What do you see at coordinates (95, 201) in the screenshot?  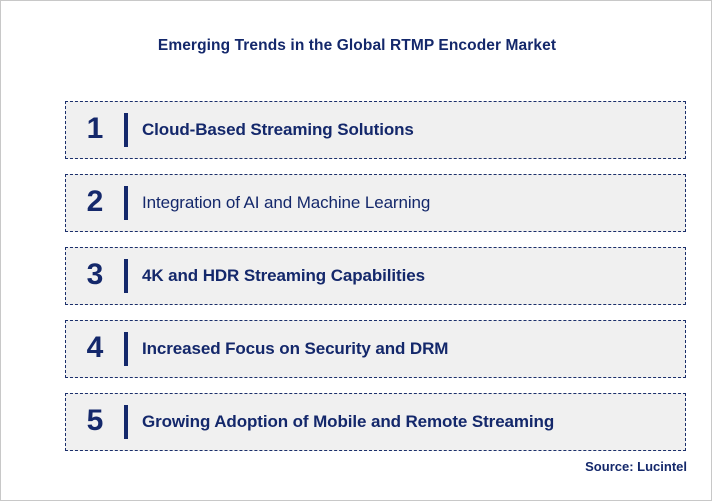 I see `trend-number: 2` at bounding box center [95, 201].